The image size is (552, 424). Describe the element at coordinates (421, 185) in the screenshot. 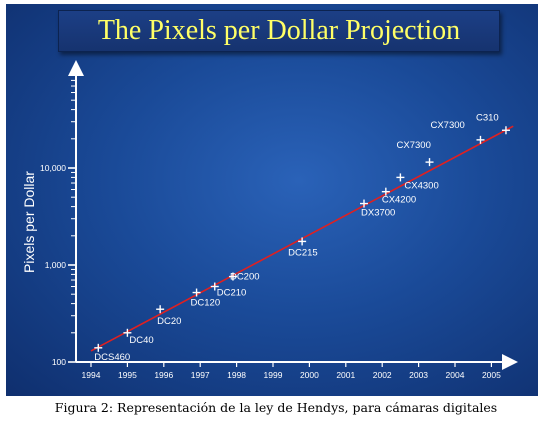

I see `data-point-label: CX4300` at that location.